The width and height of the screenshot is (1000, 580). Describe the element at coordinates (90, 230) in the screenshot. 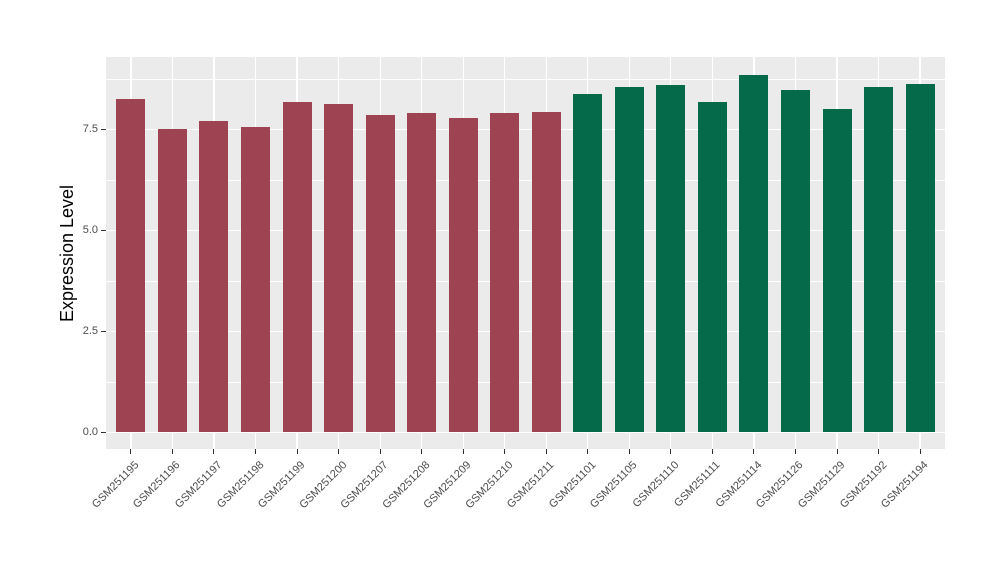

I see `y-tick-label: 5.0` at that location.